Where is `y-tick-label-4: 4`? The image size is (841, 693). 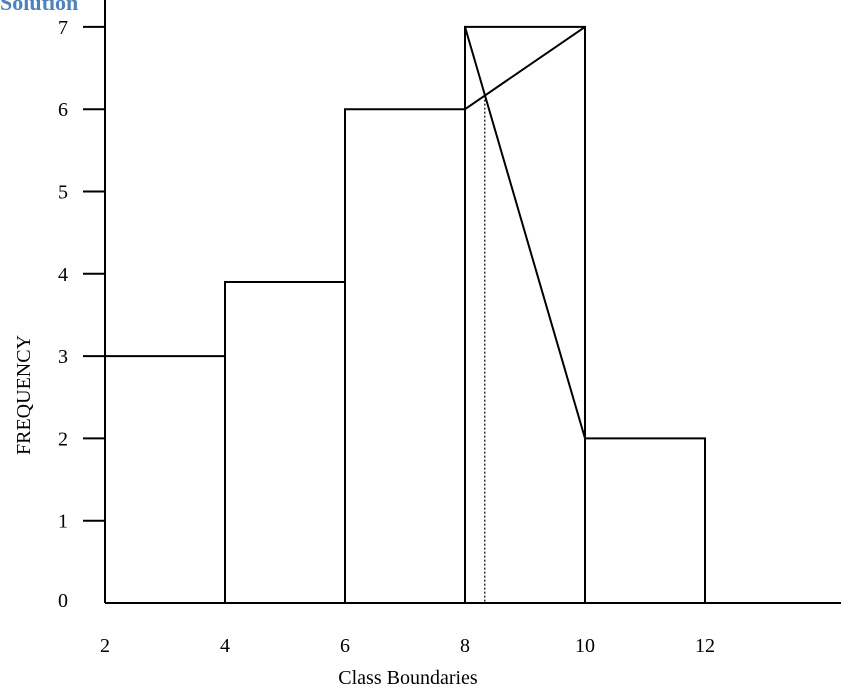
y-tick-label-4: 4 is located at coordinates (63, 275).